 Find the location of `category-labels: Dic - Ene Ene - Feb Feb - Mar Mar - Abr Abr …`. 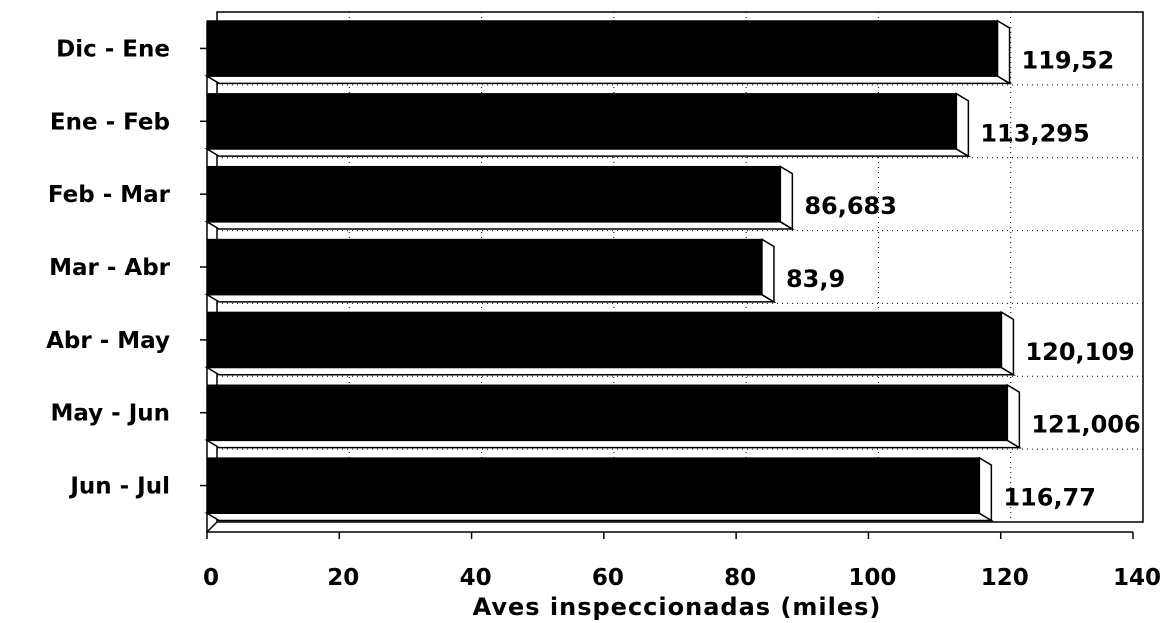

category-labels: Dic - Ene Ene - Feb Feb - Mar Mar - Abr Abr … is located at coordinates (126, 268).